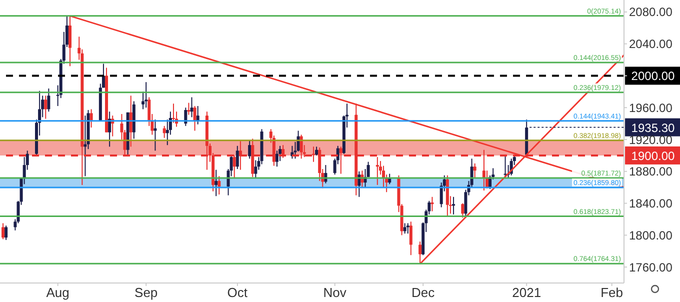  What do you see at coordinates (335, 292) in the screenshot?
I see `x-tick-label: Nov` at bounding box center [335, 292].